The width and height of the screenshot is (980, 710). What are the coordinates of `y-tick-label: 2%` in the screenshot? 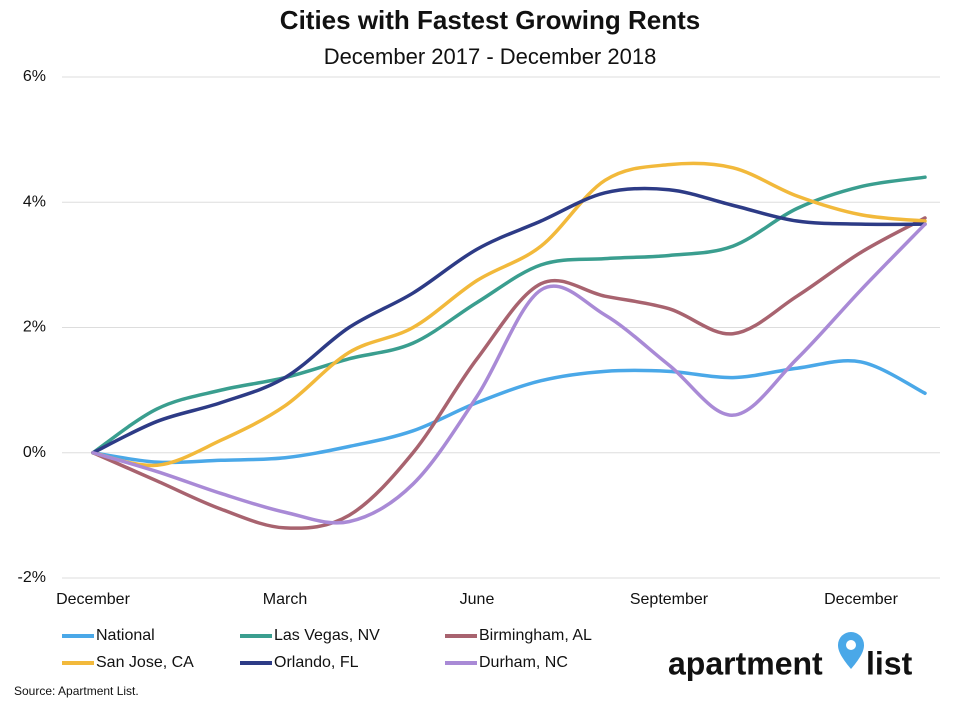 It's located at (34, 327).